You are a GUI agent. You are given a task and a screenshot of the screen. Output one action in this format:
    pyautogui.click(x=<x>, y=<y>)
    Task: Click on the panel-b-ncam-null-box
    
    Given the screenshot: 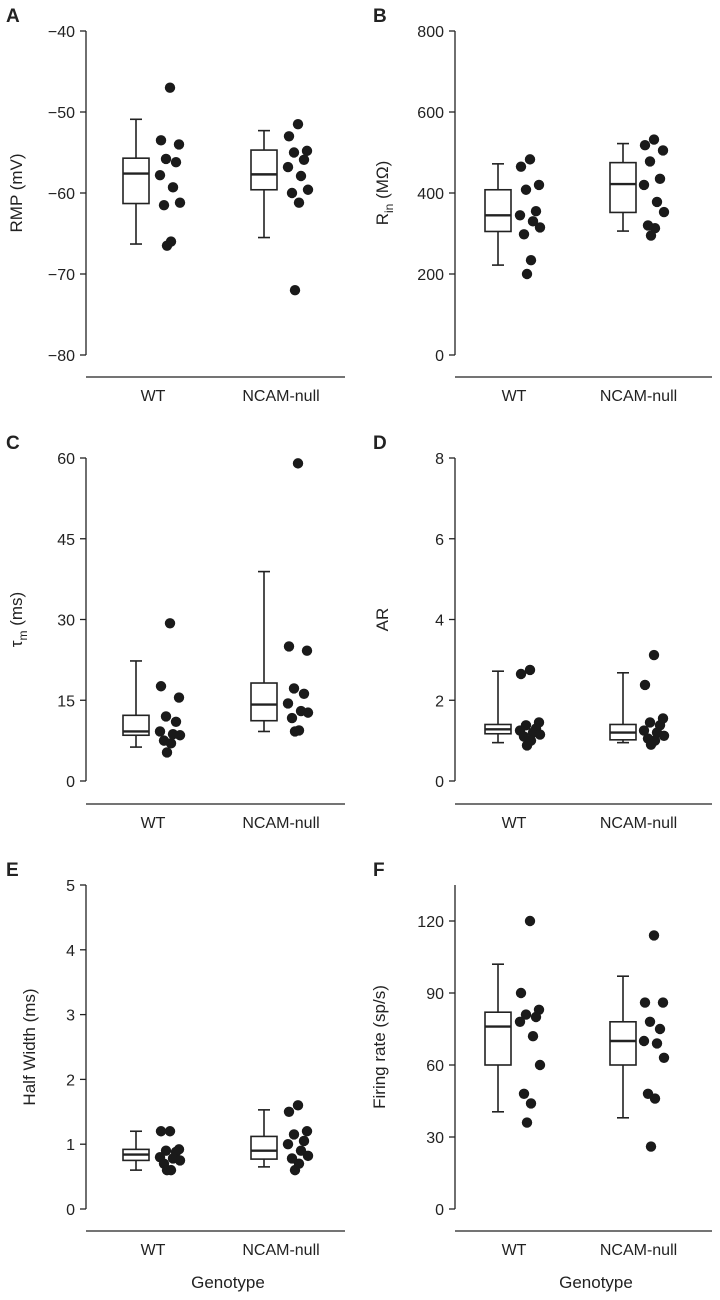 What is the action you would take?
    pyautogui.click(x=623, y=187)
    